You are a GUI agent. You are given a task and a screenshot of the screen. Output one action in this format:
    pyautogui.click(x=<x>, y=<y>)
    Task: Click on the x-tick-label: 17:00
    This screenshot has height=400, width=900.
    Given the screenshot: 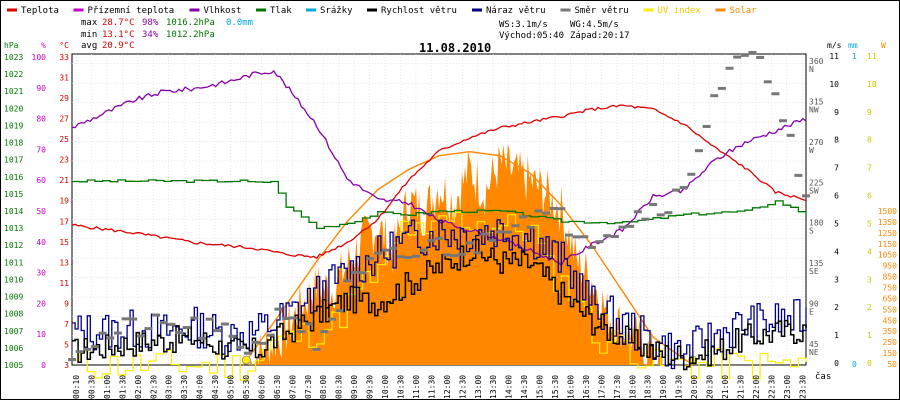 What is the action you would take?
    pyautogui.click(x=601, y=387)
    